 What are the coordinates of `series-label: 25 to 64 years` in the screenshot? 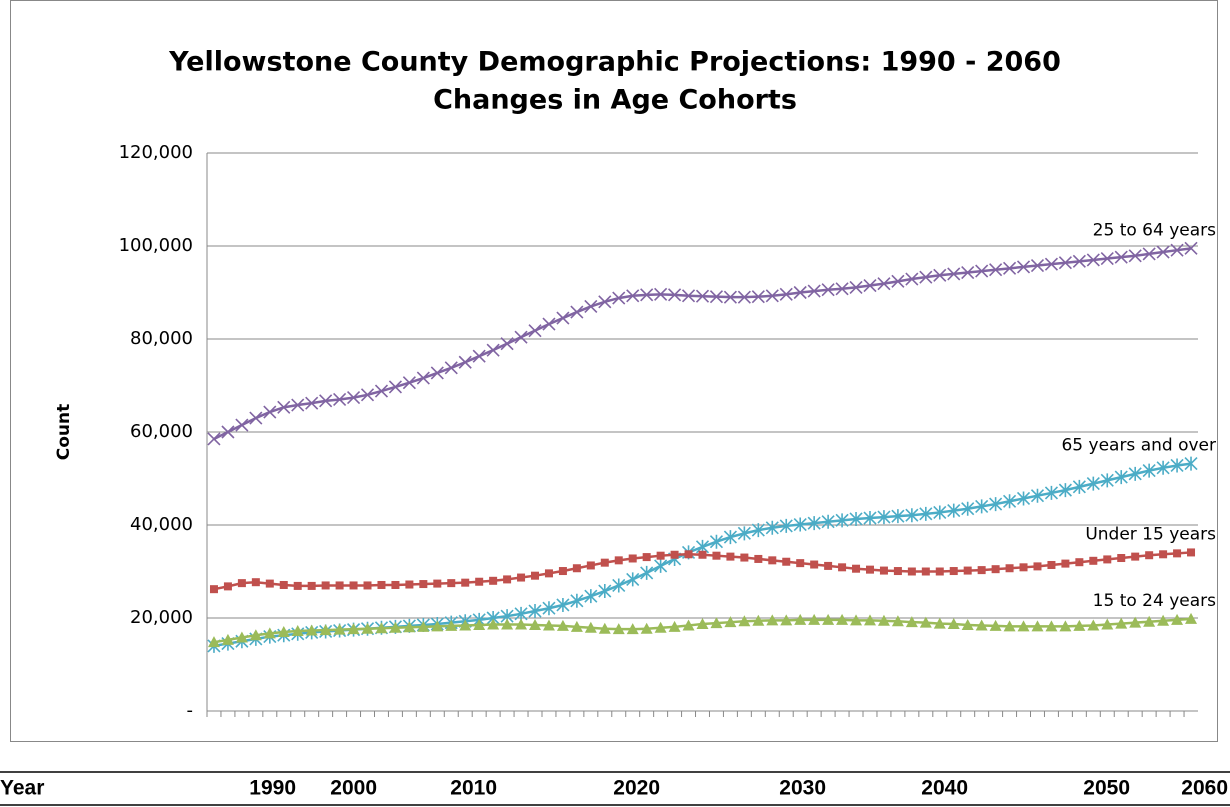 It's located at (1154, 230).